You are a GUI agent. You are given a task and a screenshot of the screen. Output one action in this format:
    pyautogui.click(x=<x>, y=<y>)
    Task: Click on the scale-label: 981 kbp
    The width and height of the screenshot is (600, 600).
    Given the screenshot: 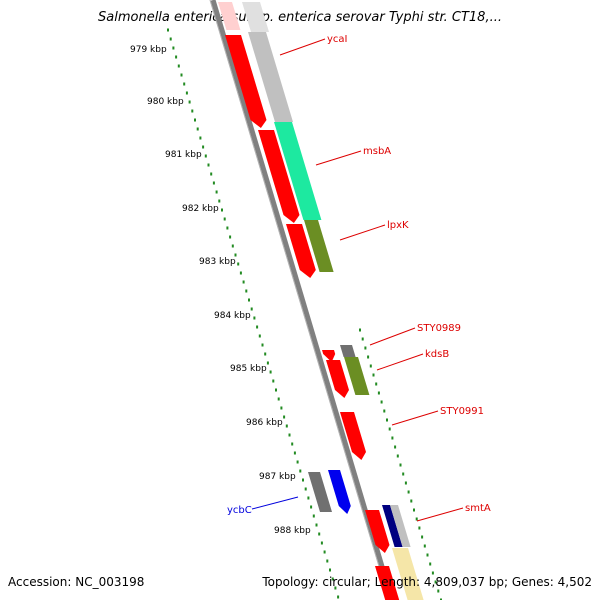 What is the action you would take?
    pyautogui.click(x=183, y=155)
    